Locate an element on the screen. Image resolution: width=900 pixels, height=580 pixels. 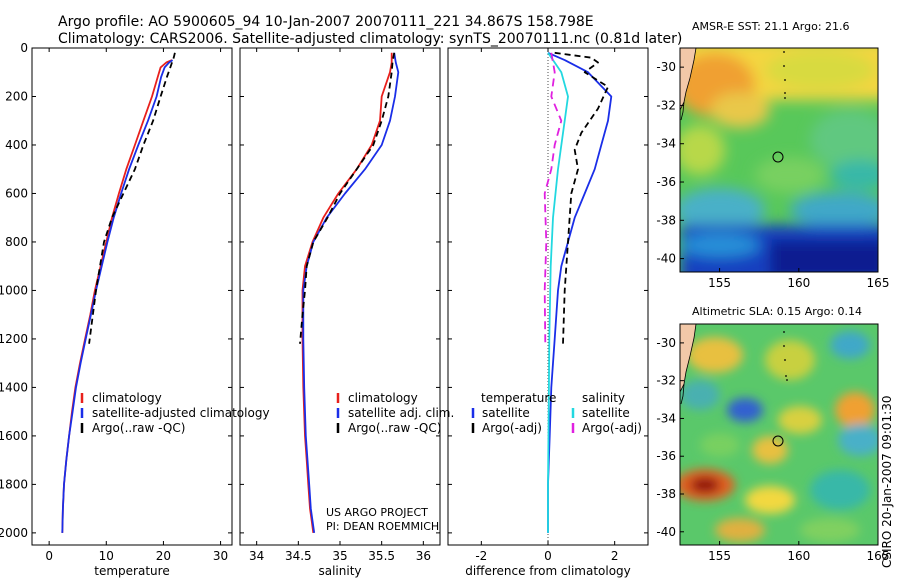
y-tick-label: 1200 is located at coordinates (14, 339).